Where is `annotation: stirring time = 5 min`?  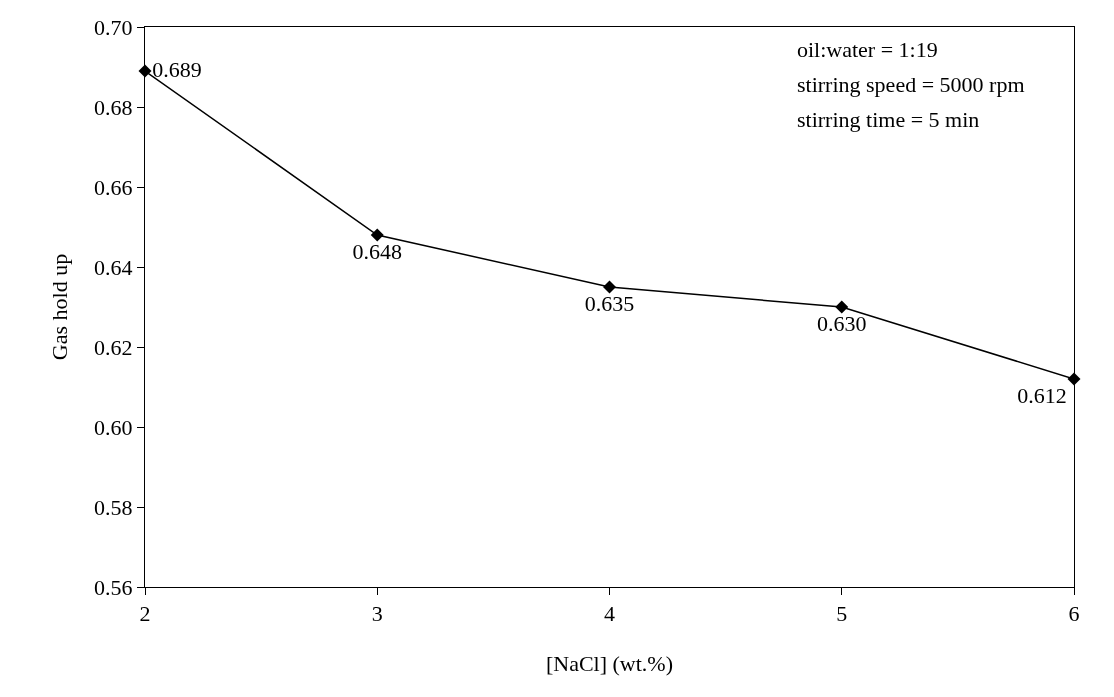 annotation: stirring time = 5 min is located at coordinates (888, 119).